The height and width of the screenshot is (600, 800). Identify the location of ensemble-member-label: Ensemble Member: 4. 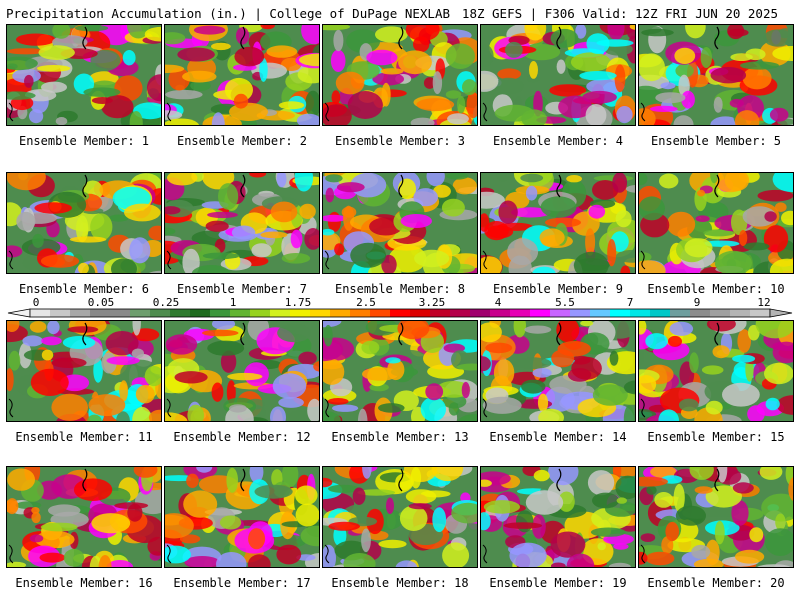
(558, 141).